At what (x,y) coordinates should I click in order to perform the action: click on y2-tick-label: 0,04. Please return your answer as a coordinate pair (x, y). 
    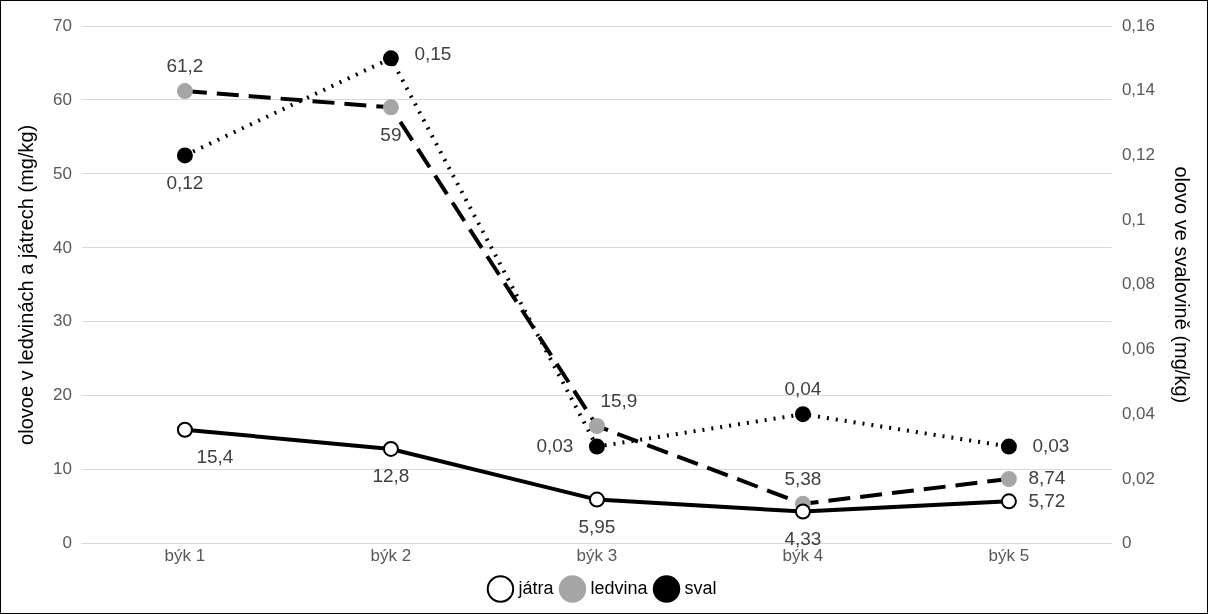
    Looking at the image, I should click on (1138, 413).